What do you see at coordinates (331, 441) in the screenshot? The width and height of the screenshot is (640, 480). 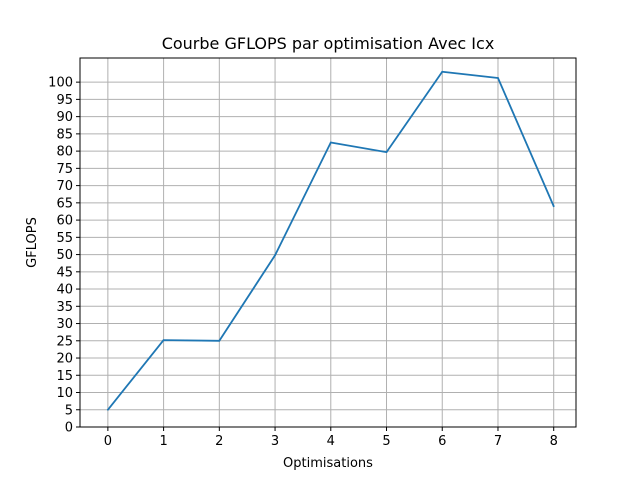 I see `x-tick-label: 4` at bounding box center [331, 441].